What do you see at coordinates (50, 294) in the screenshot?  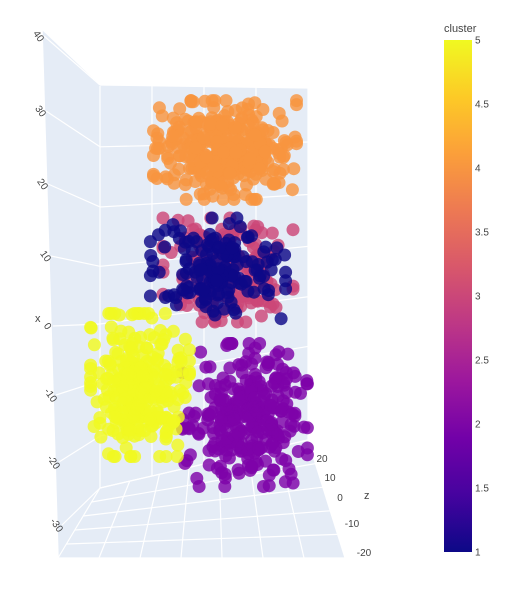 I see `x-axis-line` at bounding box center [50, 294].